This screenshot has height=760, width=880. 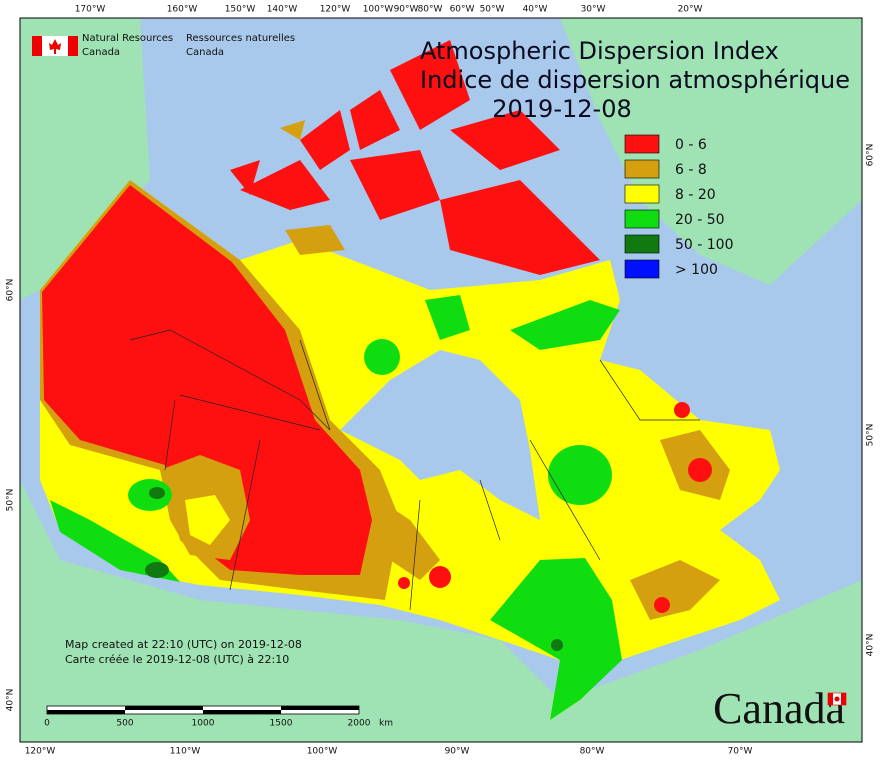 What do you see at coordinates (740, 752) in the screenshot?
I see `longitude-label: 70°W` at bounding box center [740, 752].